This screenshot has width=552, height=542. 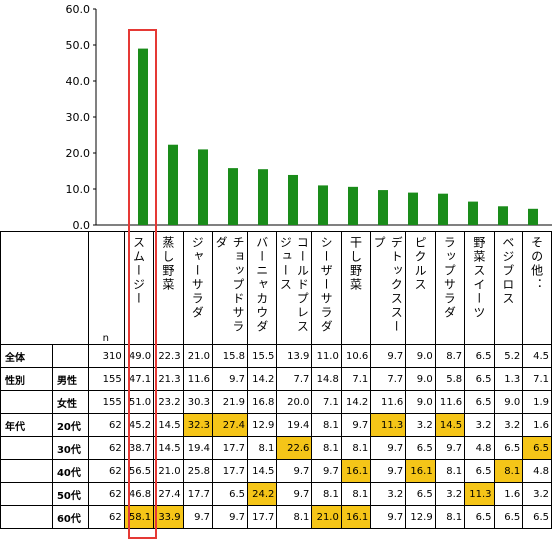 I want to click on category-label: その他：, so click(x=536, y=264).